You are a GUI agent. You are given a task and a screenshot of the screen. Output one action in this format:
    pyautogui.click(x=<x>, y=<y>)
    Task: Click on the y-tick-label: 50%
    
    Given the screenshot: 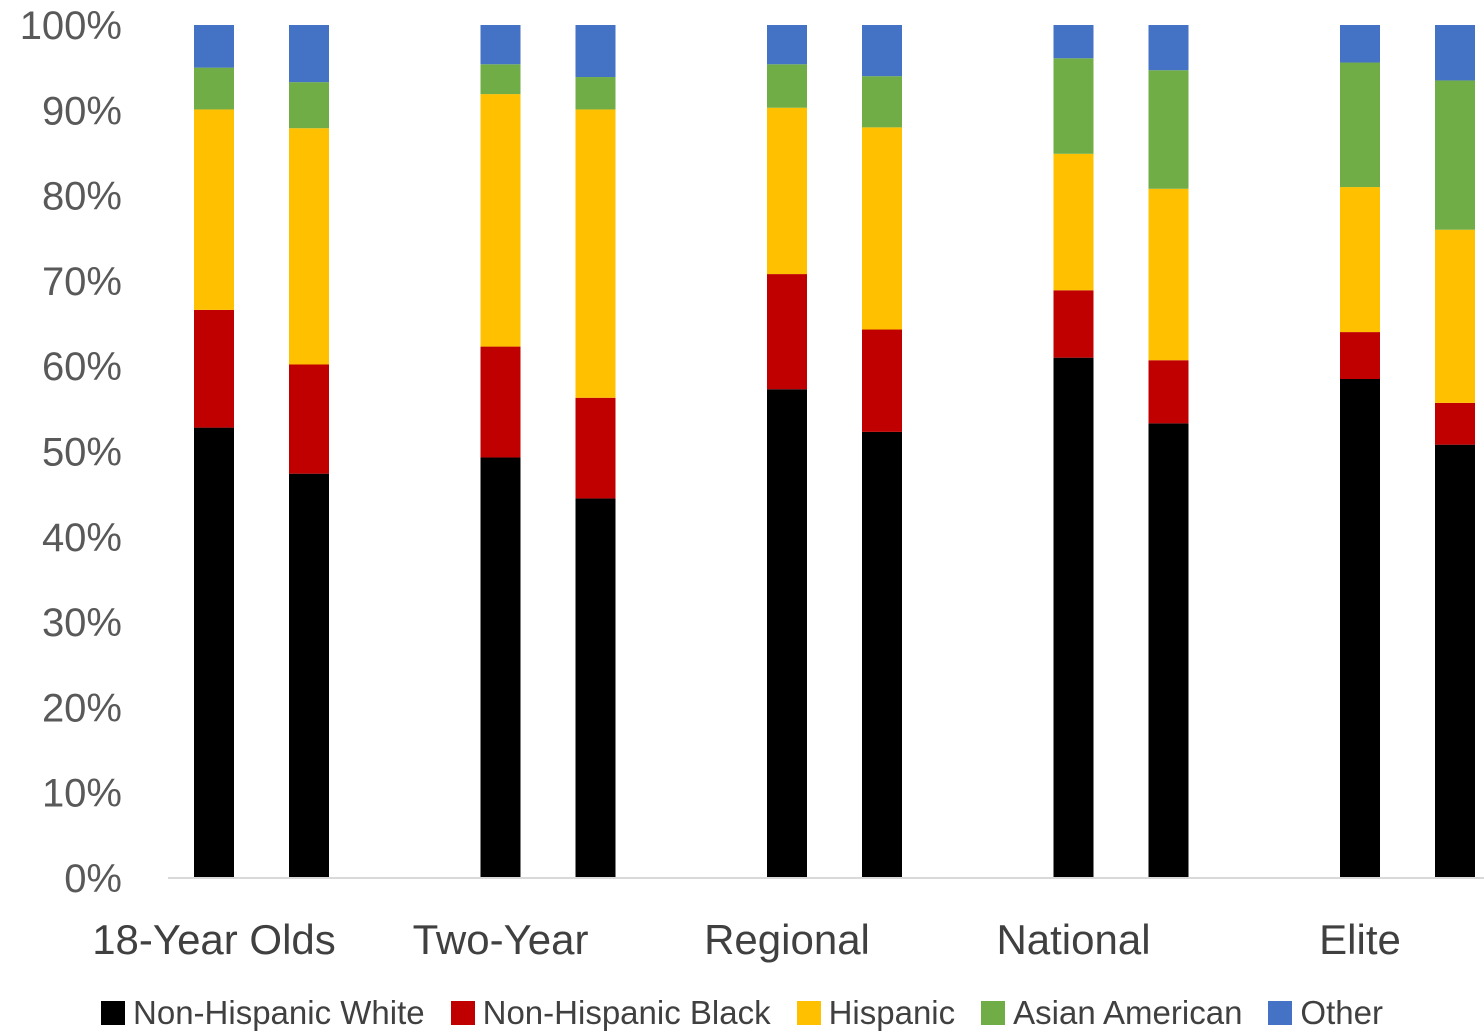 What is the action you would take?
    pyautogui.click(x=82, y=453)
    